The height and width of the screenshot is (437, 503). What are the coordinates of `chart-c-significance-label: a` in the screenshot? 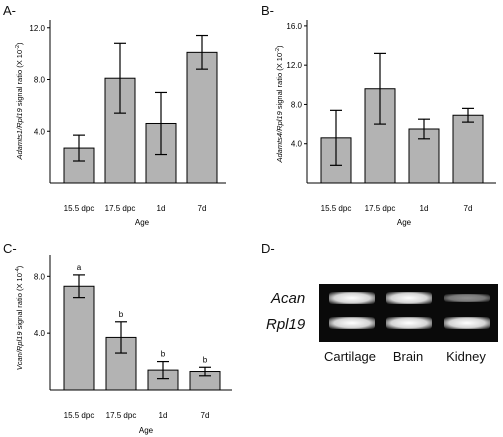 It's located at (79, 267).